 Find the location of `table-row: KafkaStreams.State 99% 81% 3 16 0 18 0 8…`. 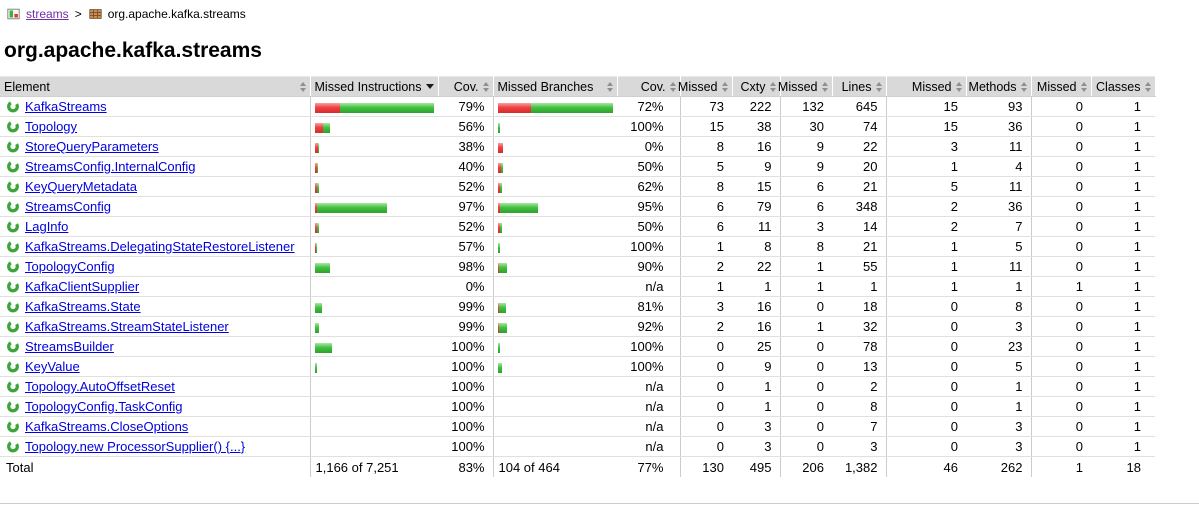

table-row: KafkaStreams.State 99% 81% 3 16 0 18 0 8… is located at coordinates (577, 306).